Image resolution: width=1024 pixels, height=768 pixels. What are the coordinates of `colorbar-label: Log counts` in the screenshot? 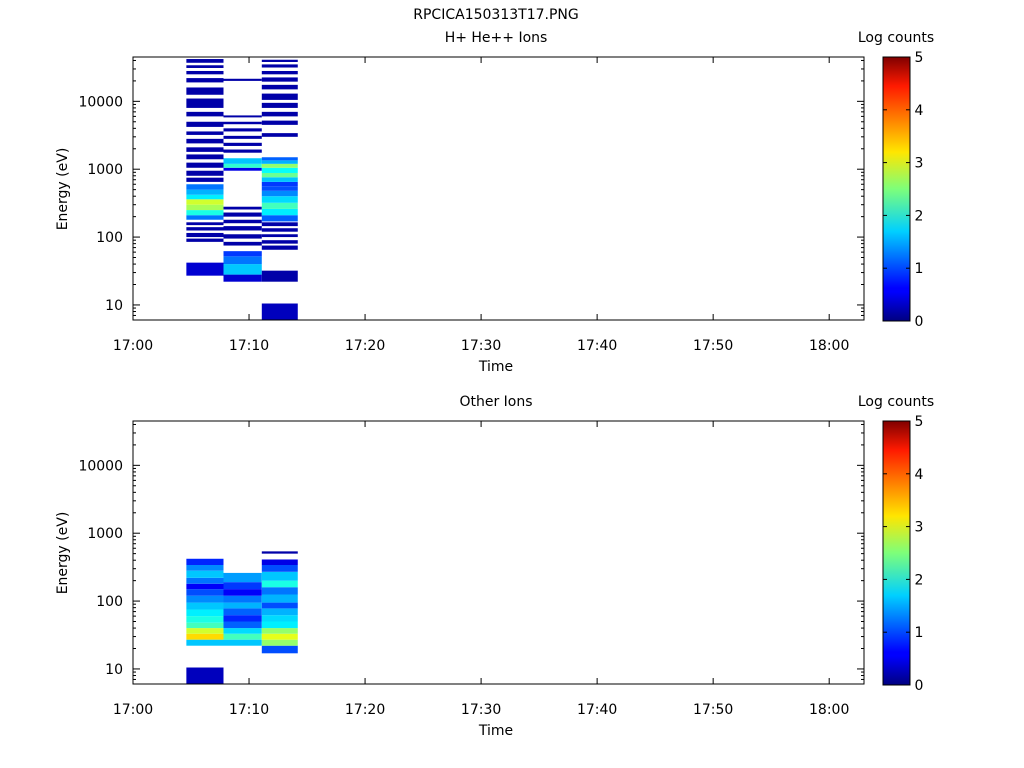 It's located at (896, 402).